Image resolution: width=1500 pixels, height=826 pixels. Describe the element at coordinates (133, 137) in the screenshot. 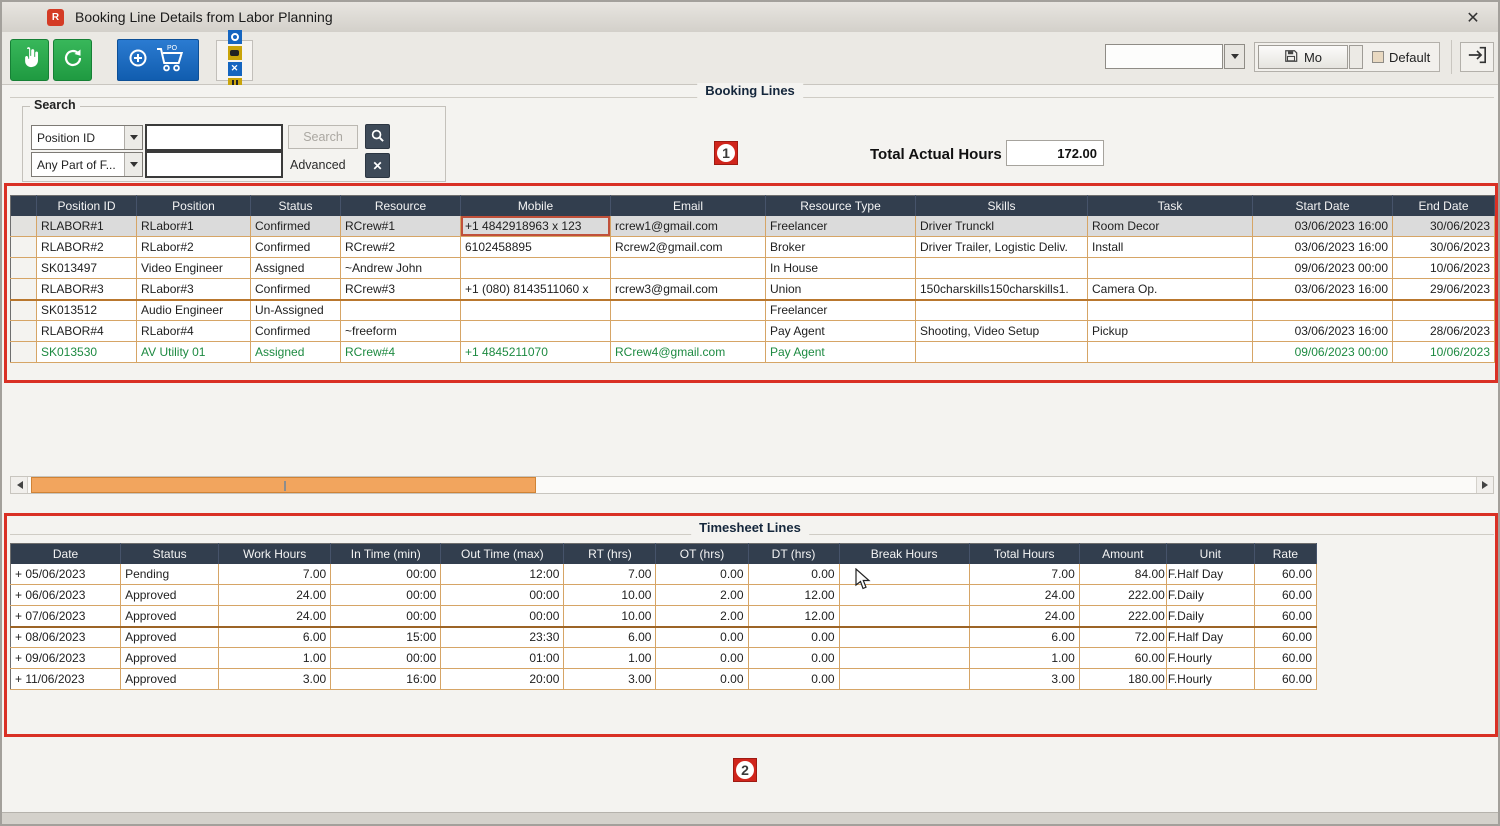

I see `search-field1-arrow` at that location.